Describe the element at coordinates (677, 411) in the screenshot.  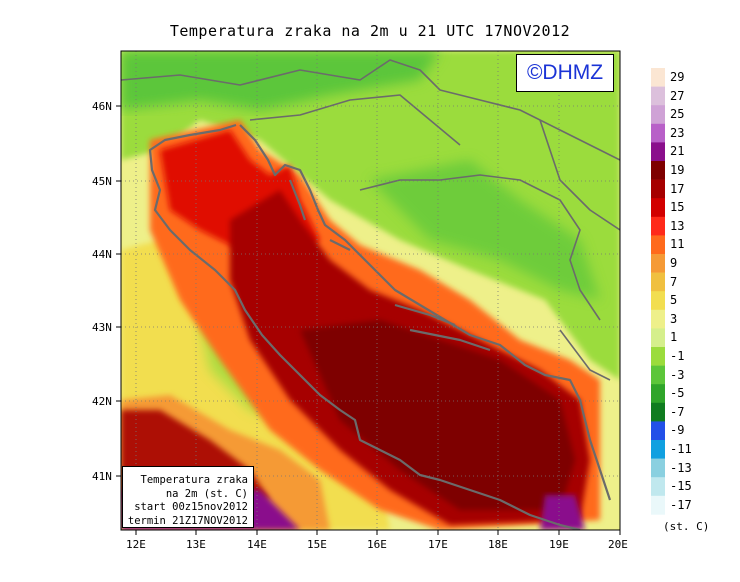
I see `legend-label: -7` at that location.